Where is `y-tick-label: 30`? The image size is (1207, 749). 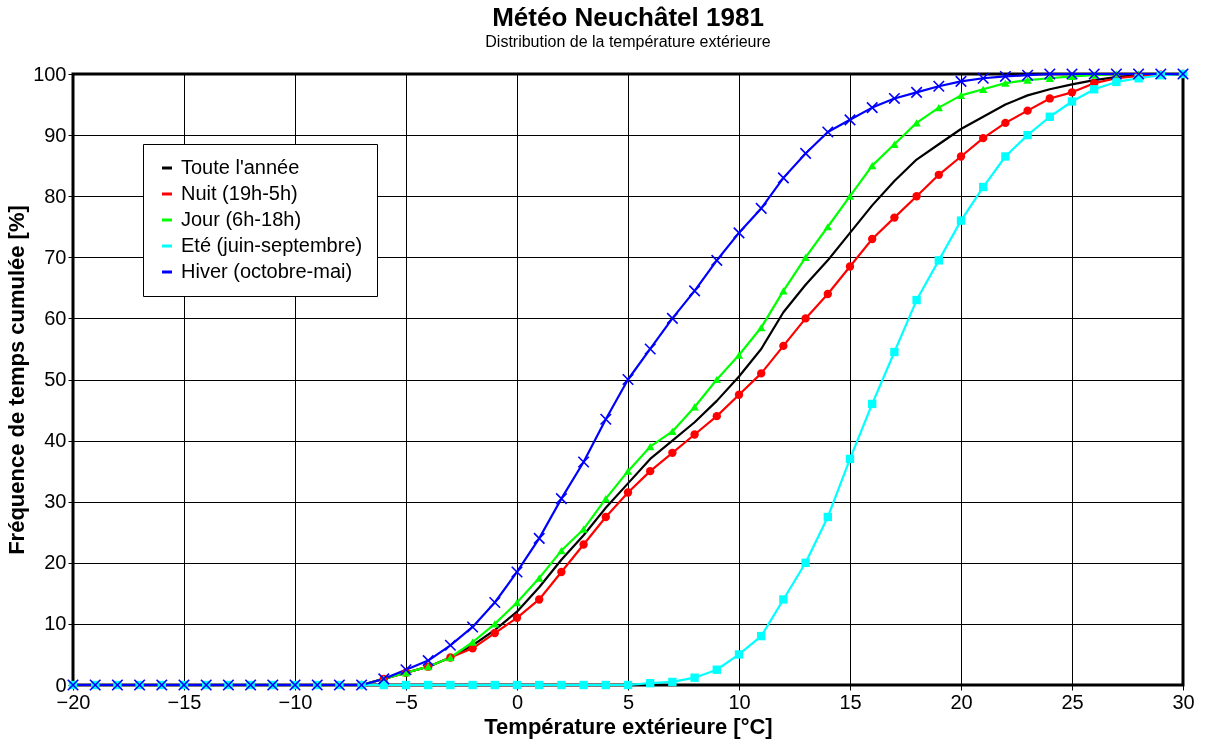
y-tick-label: 30 is located at coordinates (55, 501).